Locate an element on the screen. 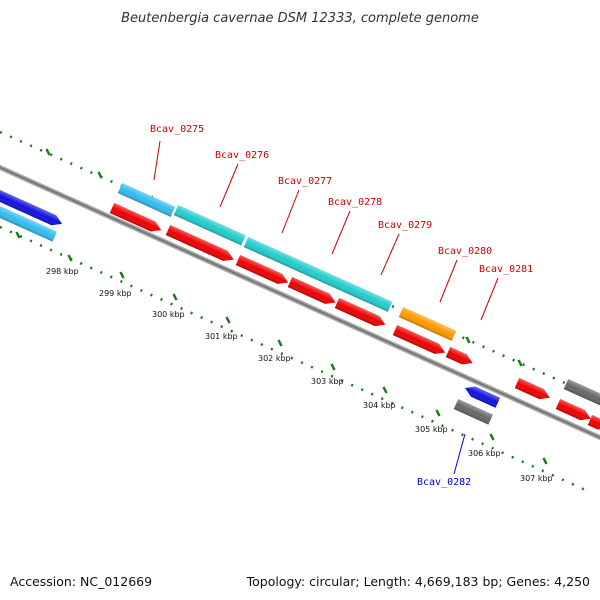  tick-label: 303 kbp is located at coordinates (327, 381).